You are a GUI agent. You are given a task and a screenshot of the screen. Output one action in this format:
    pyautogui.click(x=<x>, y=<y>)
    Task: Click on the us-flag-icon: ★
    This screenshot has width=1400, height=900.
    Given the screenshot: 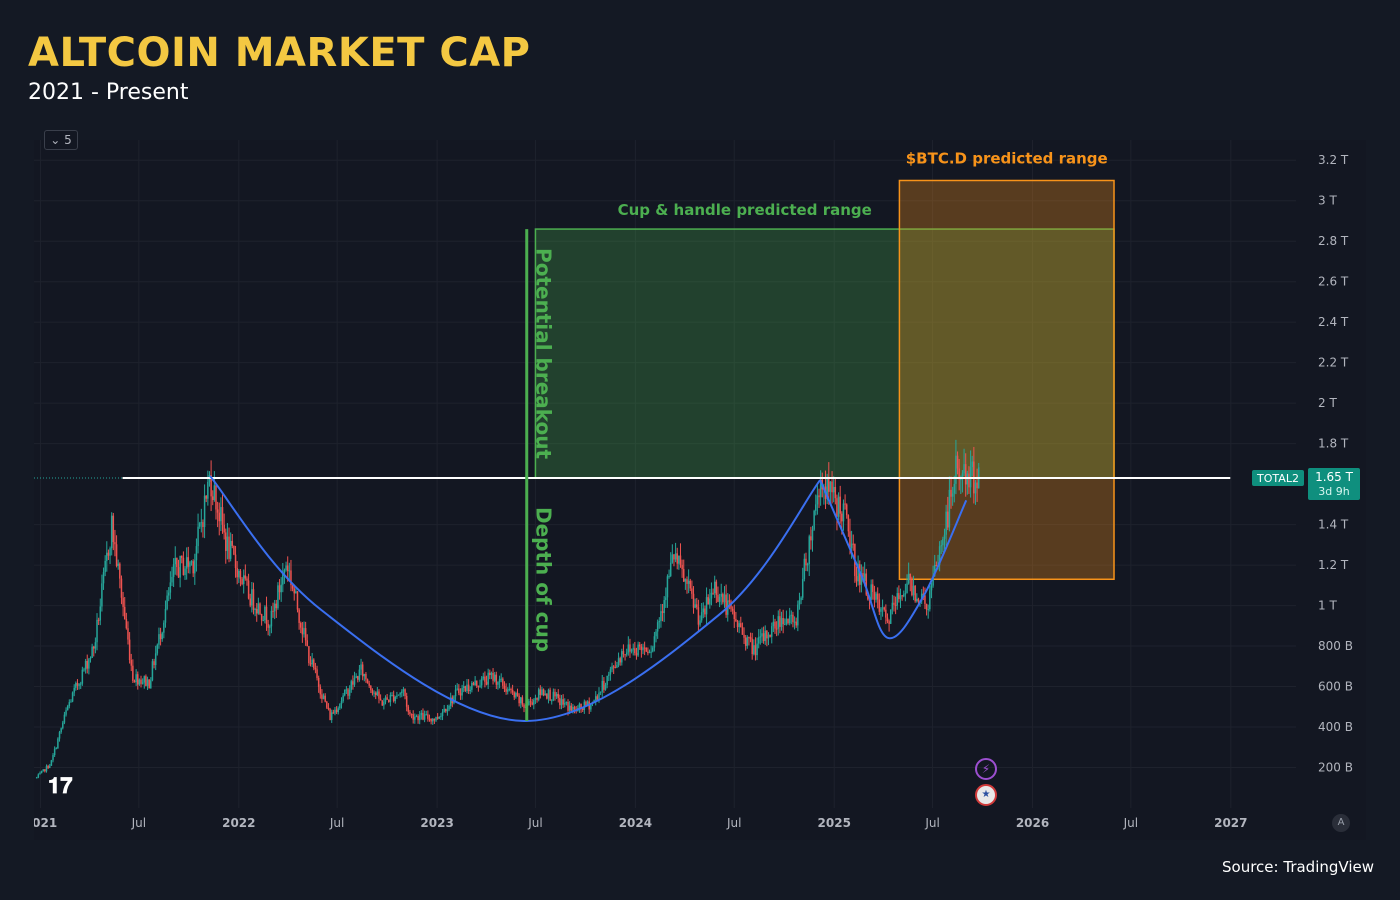 What is the action you would take?
    pyautogui.click(x=986, y=795)
    